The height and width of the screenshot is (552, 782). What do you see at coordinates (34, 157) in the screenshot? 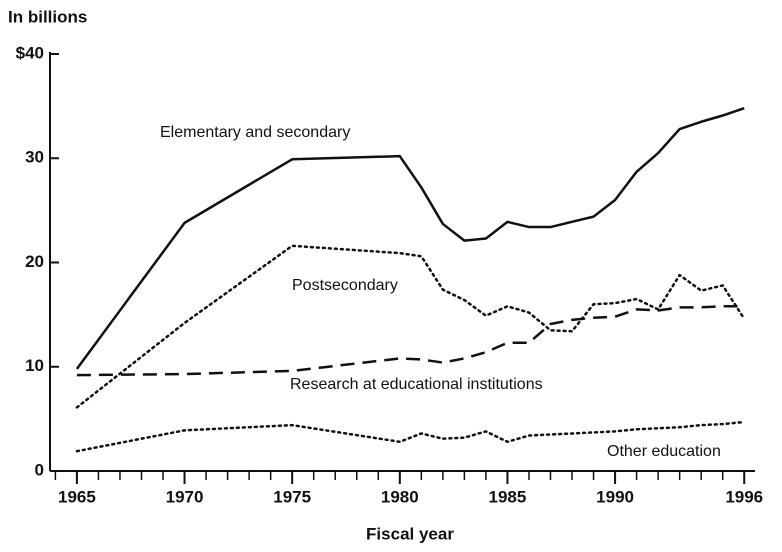
I see `y-tick-label: 30` at bounding box center [34, 157].